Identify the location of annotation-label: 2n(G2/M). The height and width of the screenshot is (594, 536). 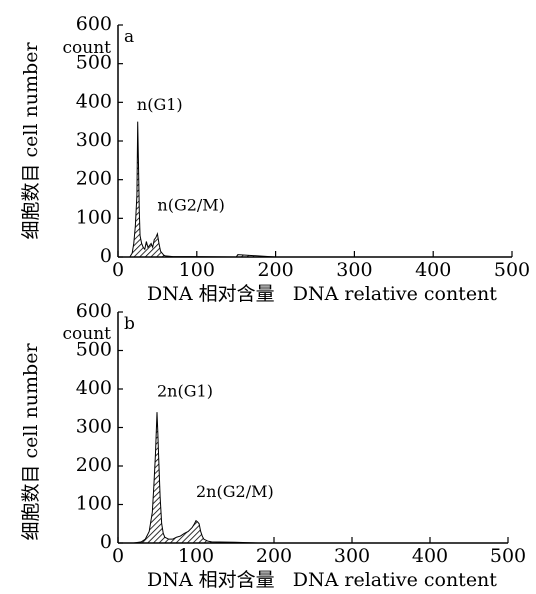
(235, 491).